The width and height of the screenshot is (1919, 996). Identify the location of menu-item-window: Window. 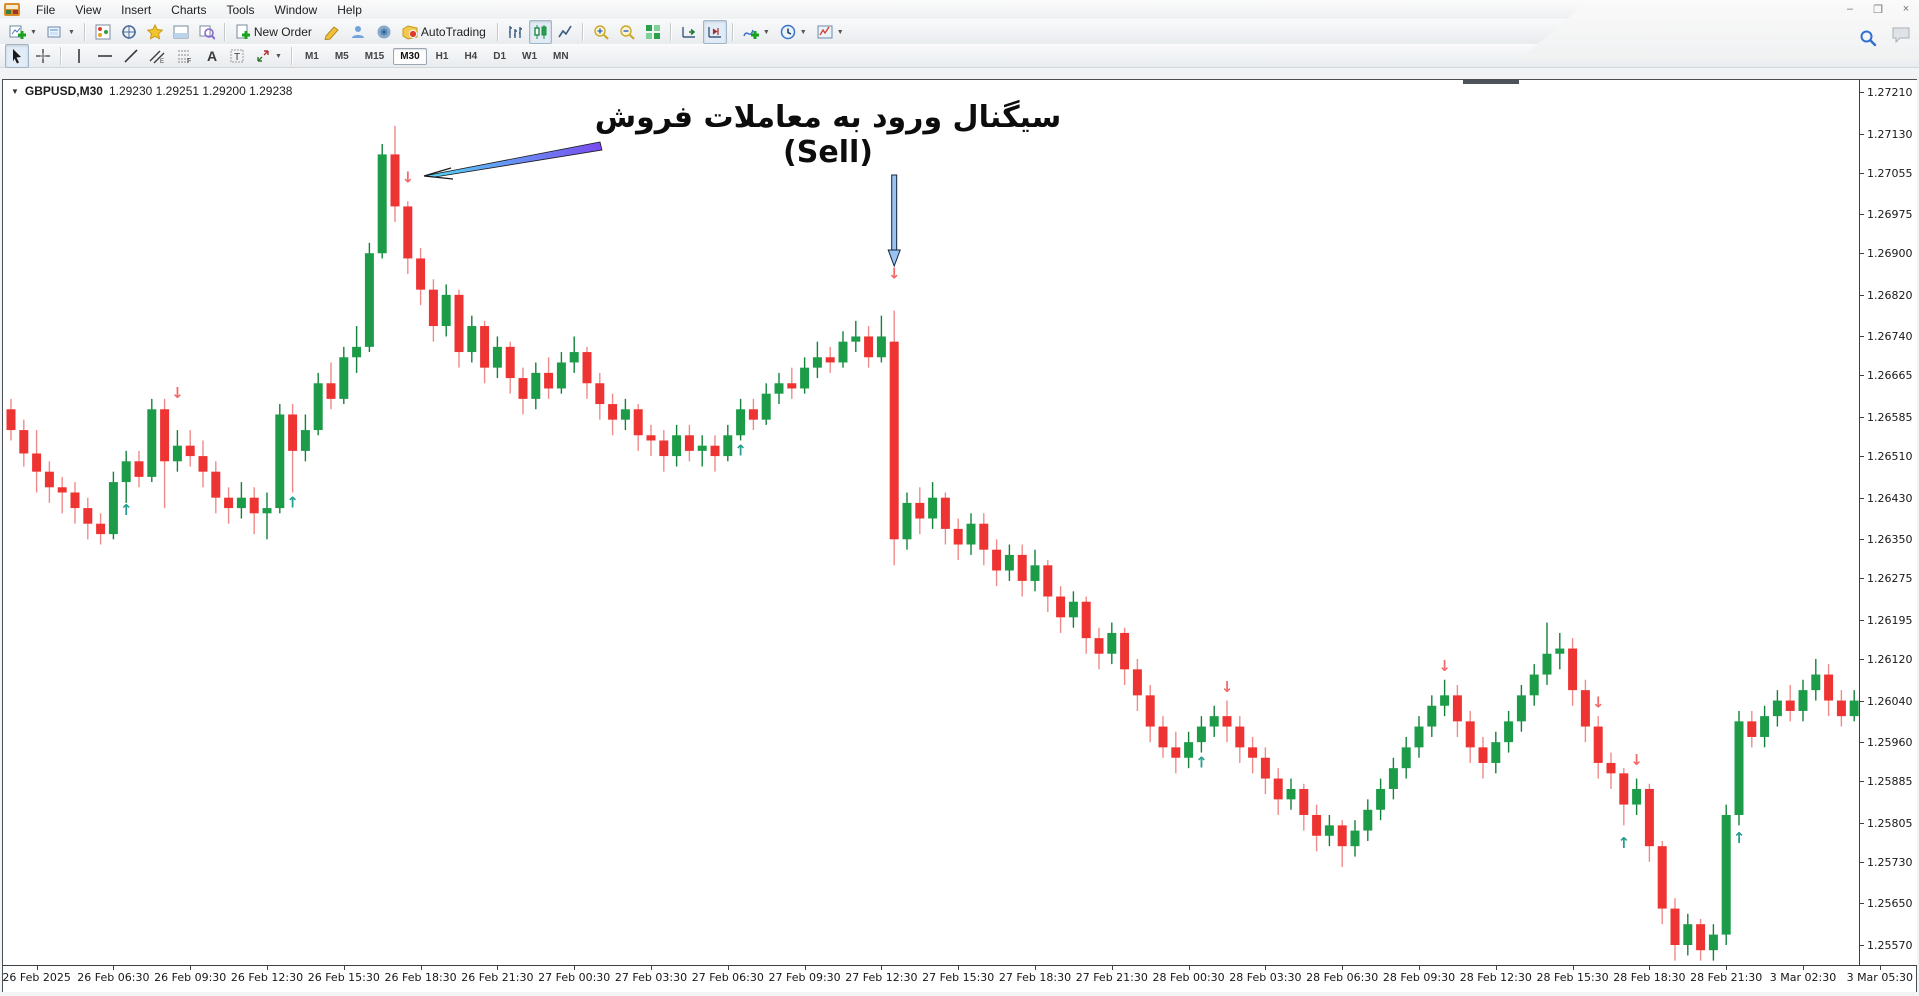
(296, 9).